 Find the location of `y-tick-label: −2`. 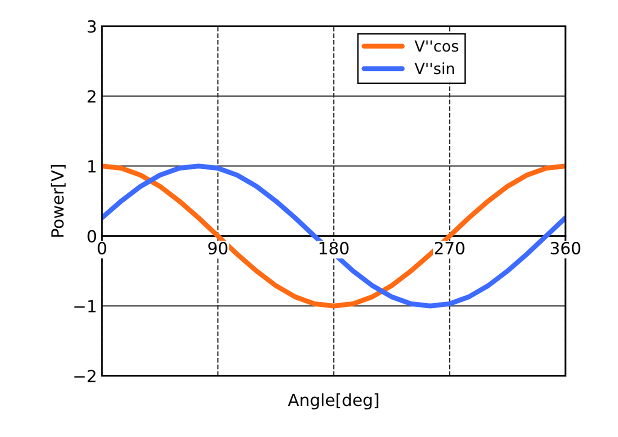

y-tick-label: −2 is located at coordinates (85, 376).